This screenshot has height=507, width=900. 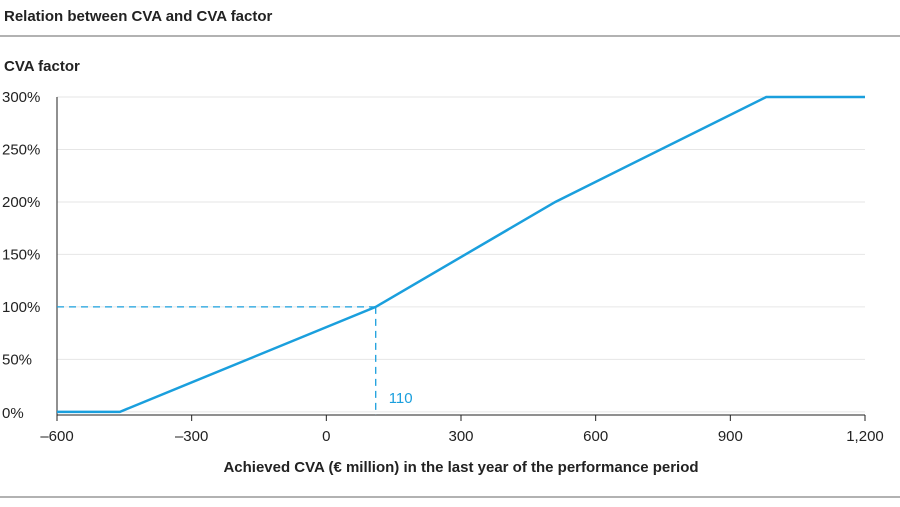 I want to click on x-tick-label: 300, so click(x=460, y=436).